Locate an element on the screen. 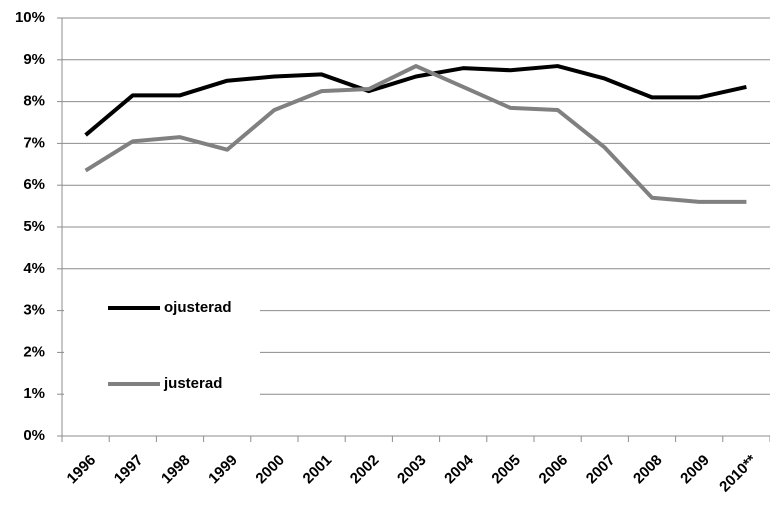 Image resolution: width=770 pixels, height=522 pixels. y-tick-label: 5% is located at coordinates (34, 226).